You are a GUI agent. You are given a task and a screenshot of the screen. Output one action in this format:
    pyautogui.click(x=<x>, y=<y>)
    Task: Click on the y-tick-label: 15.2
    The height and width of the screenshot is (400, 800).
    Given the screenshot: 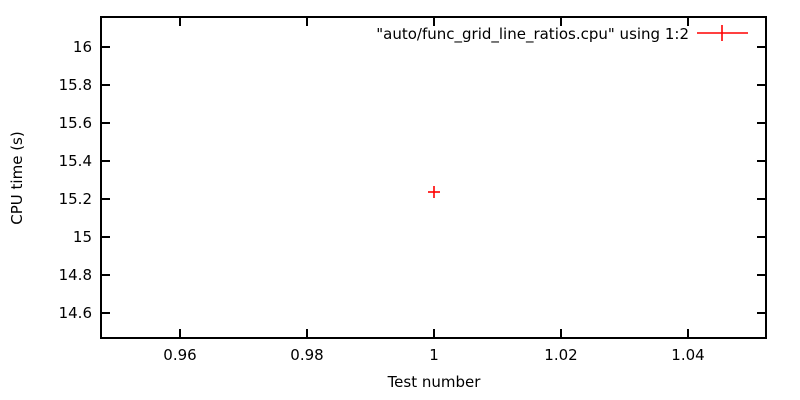 What is the action you would take?
    pyautogui.click(x=75, y=199)
    